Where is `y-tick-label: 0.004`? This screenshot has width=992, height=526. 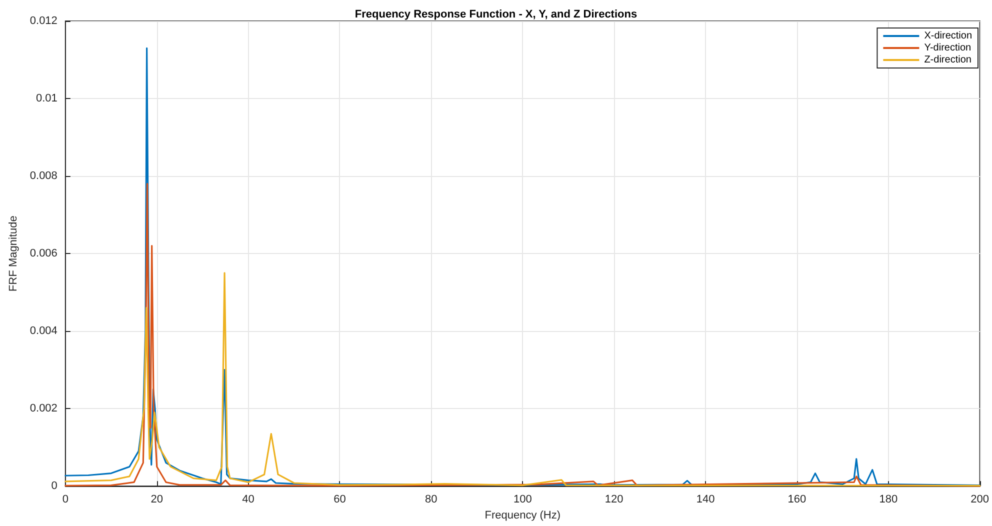
y-tick-label: 0.004 is located at coordinates (44, 331).